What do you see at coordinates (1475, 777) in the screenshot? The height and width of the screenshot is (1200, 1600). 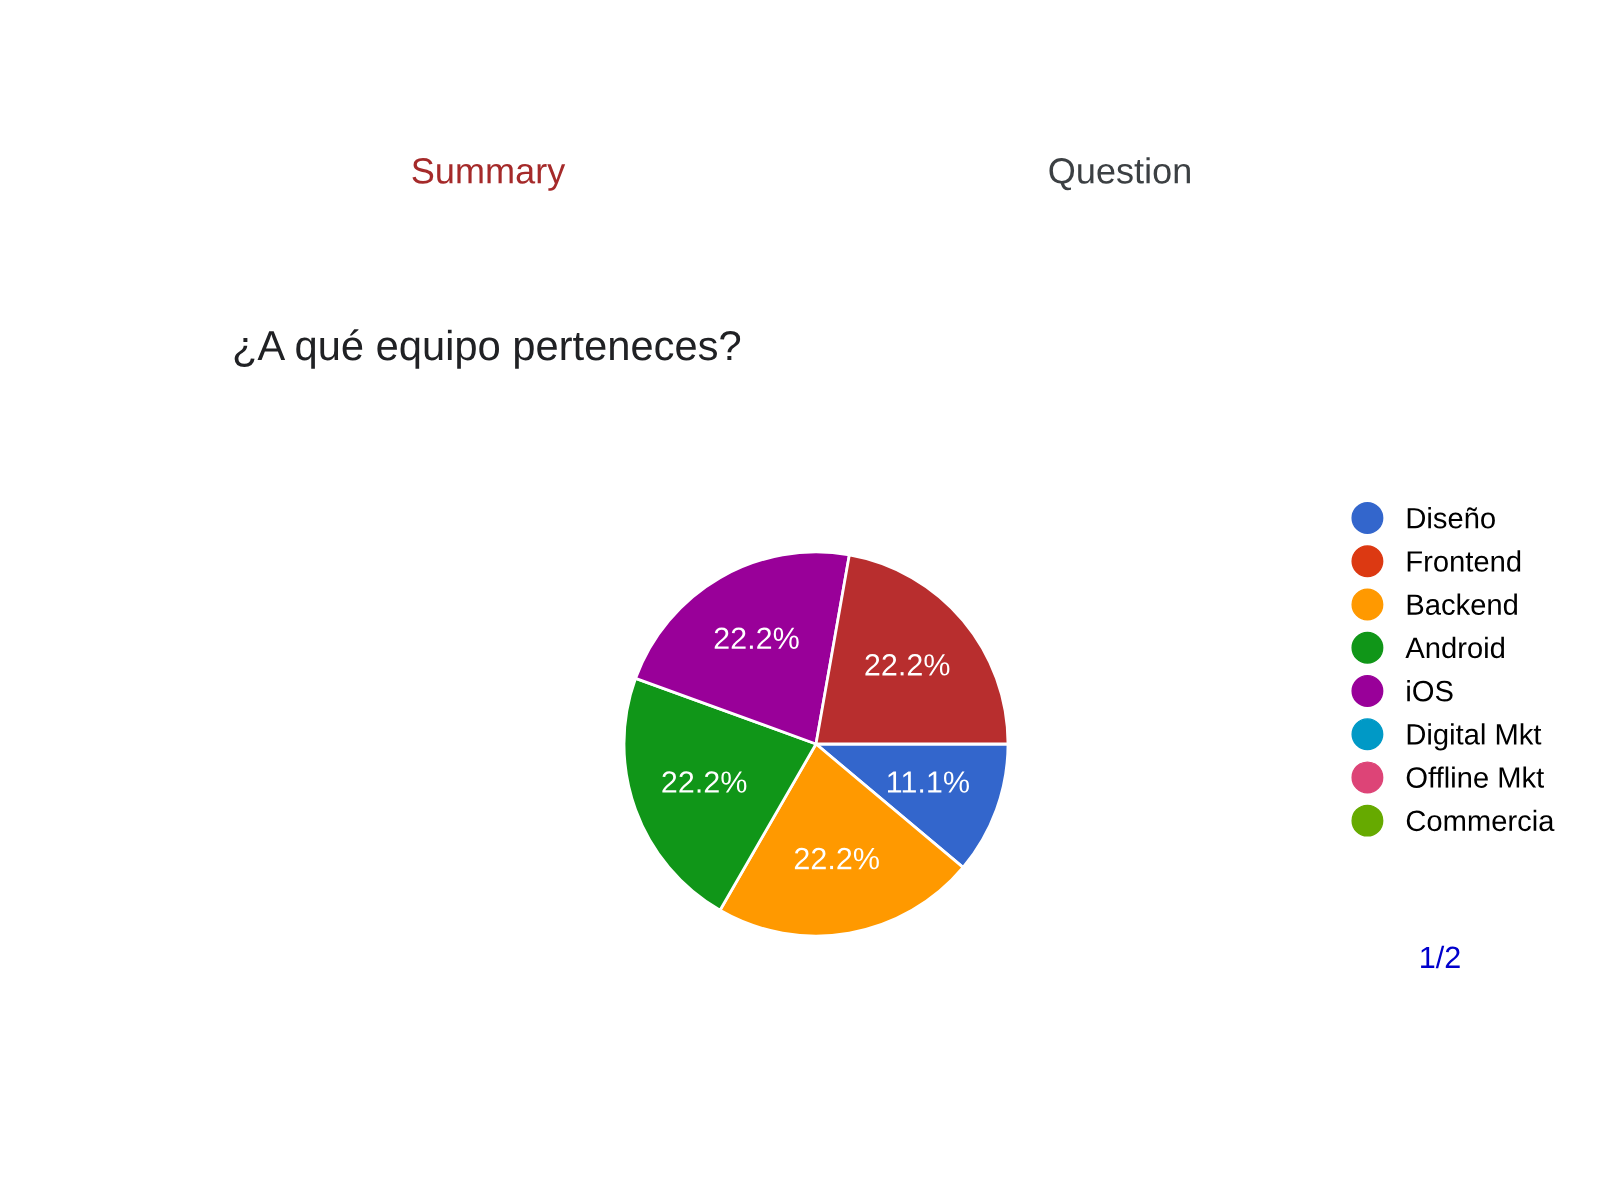 I see `legend-label: Offline Mkt` at bounding box center [1475, 777].